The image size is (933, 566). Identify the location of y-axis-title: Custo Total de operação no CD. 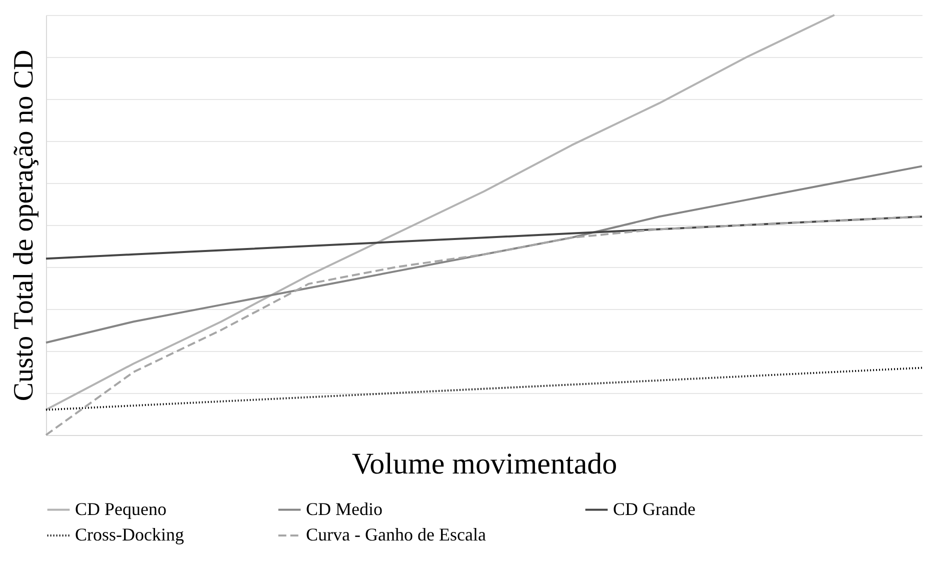
(24, 226).